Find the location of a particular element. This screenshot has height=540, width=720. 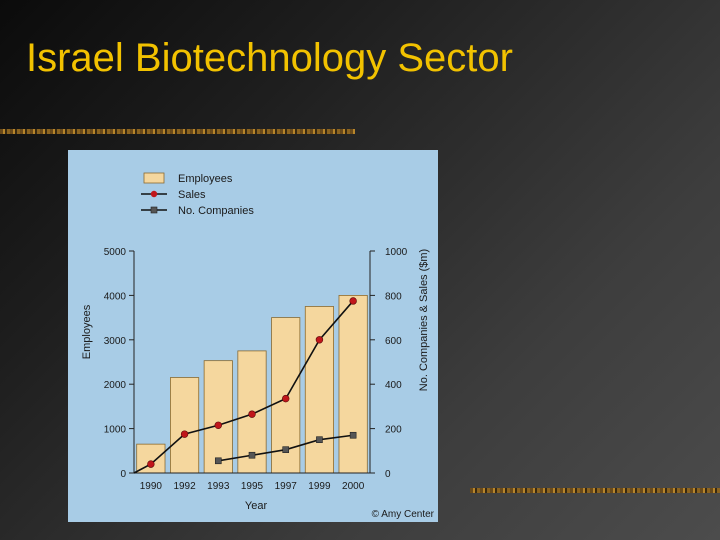

legend-label: No. Companies is located at coordinates (216, 211).